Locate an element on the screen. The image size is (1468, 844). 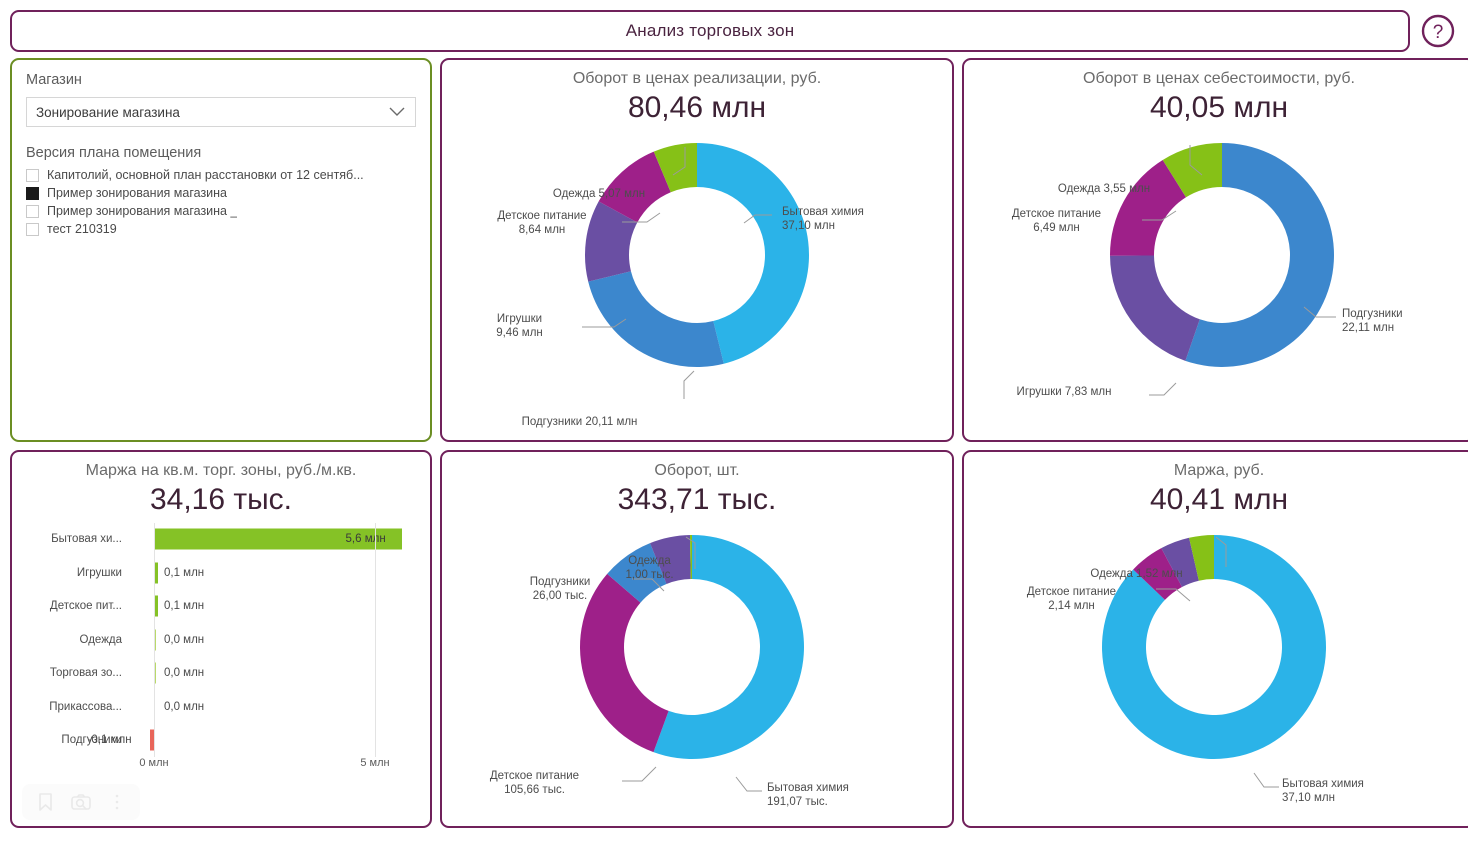
card-value-2: 34,16 тыс. is located at coordinates (221, 500).